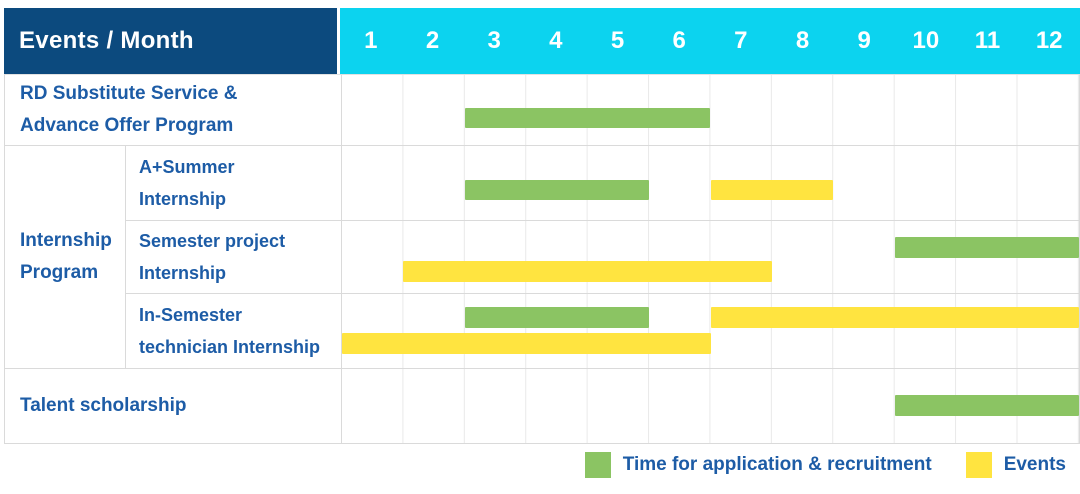 The image size is (1080, 494). I want to click on chart-cell-rd-substitute, so click(710, 110).